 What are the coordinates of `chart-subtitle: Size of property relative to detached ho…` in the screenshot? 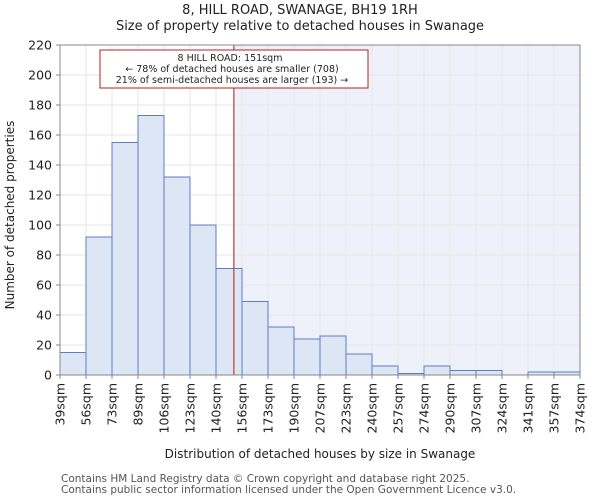 It's located at (300, 26).